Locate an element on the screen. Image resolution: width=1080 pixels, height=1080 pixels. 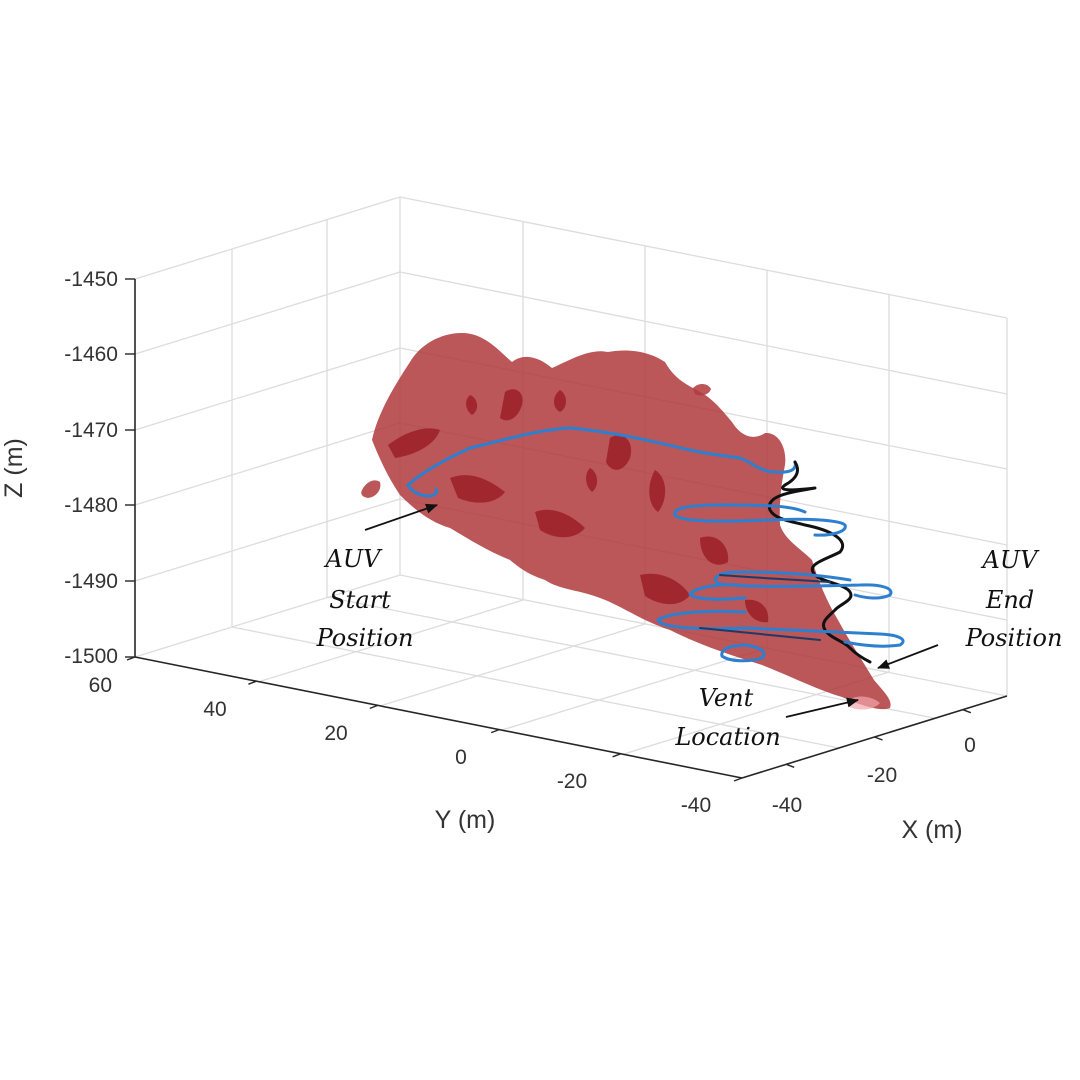
annotation-line: End is located at coordinates (1009, 600).